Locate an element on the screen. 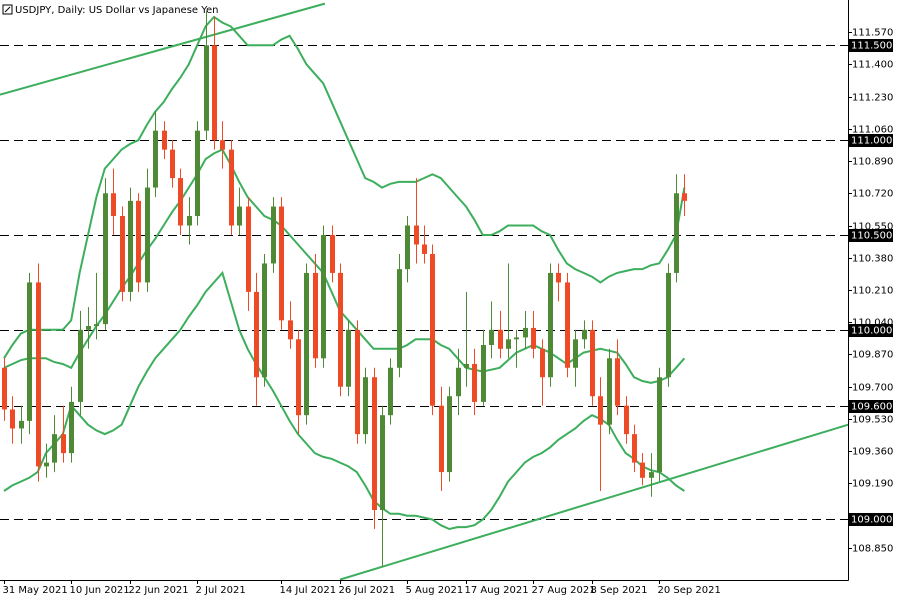 This screenshot has width=900, height=604. y-tick-label: 110.040 is located at coordinates (872, 323).